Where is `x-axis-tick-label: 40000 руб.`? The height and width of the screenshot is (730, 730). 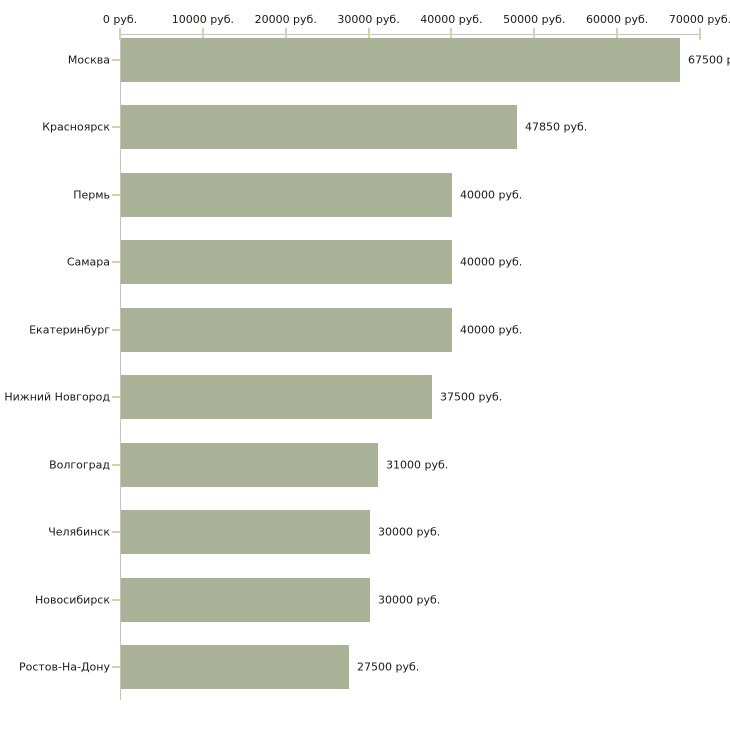 x-axis-tick-label: 40000 руб. is located at coordinates (451, 19).